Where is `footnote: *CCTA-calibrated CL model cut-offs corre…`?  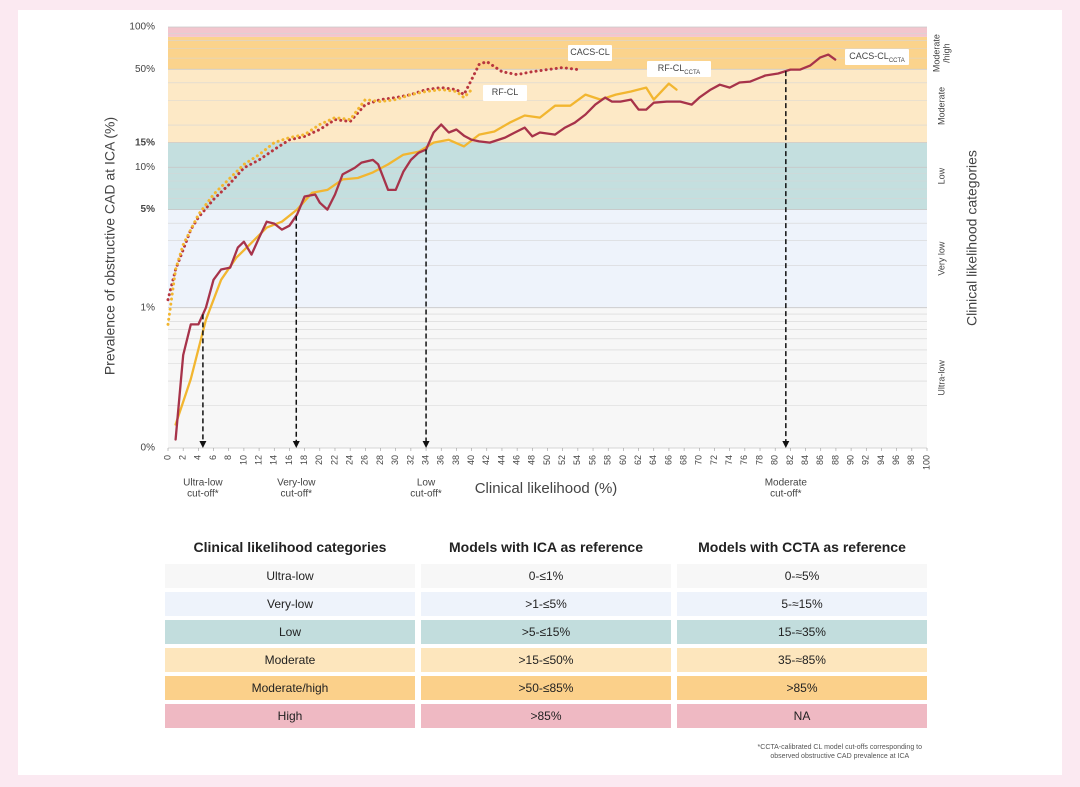 footnote: *CCTA-calibrated CL model cut-offs corre… is located at coordinates (840, 752).